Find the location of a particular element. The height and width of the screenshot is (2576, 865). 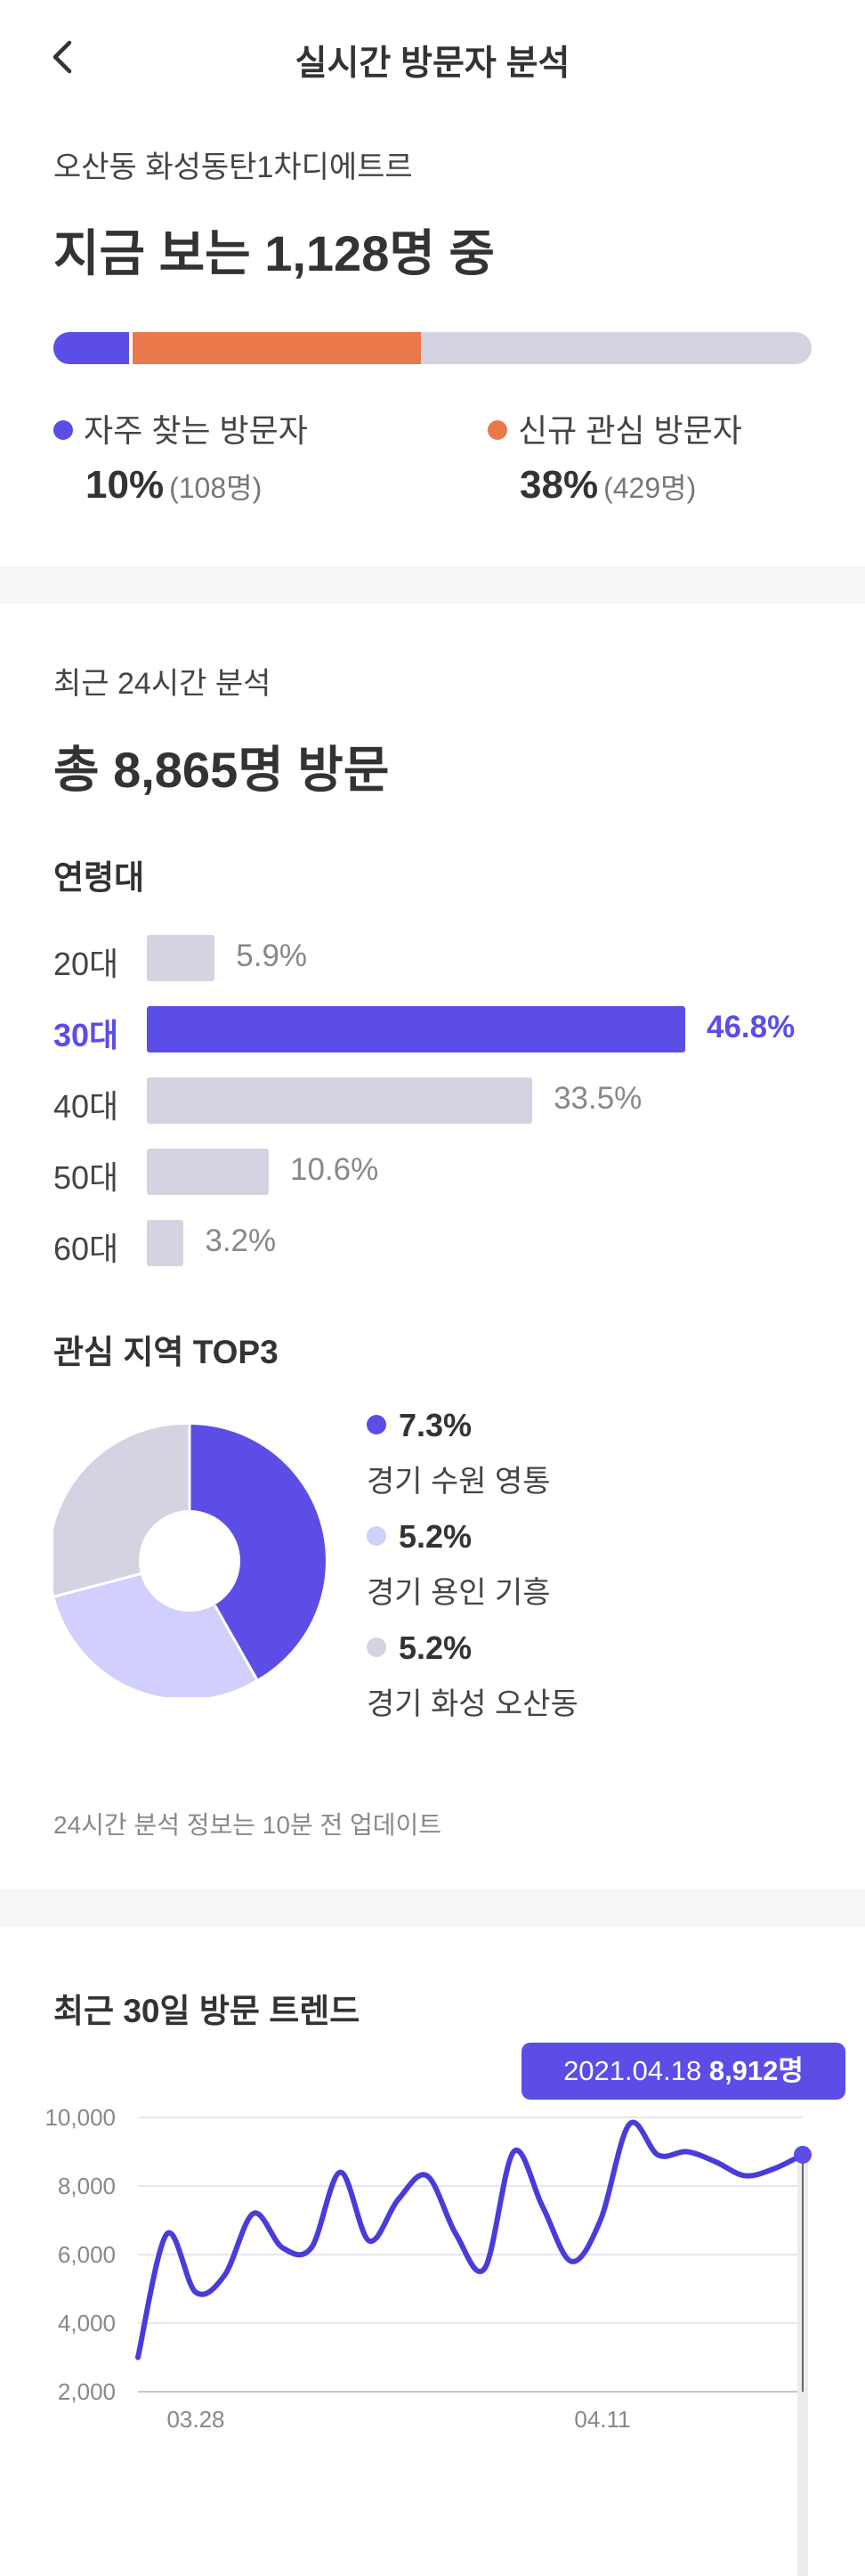

age-value: 5.9% is located at coordinates (272, 956).